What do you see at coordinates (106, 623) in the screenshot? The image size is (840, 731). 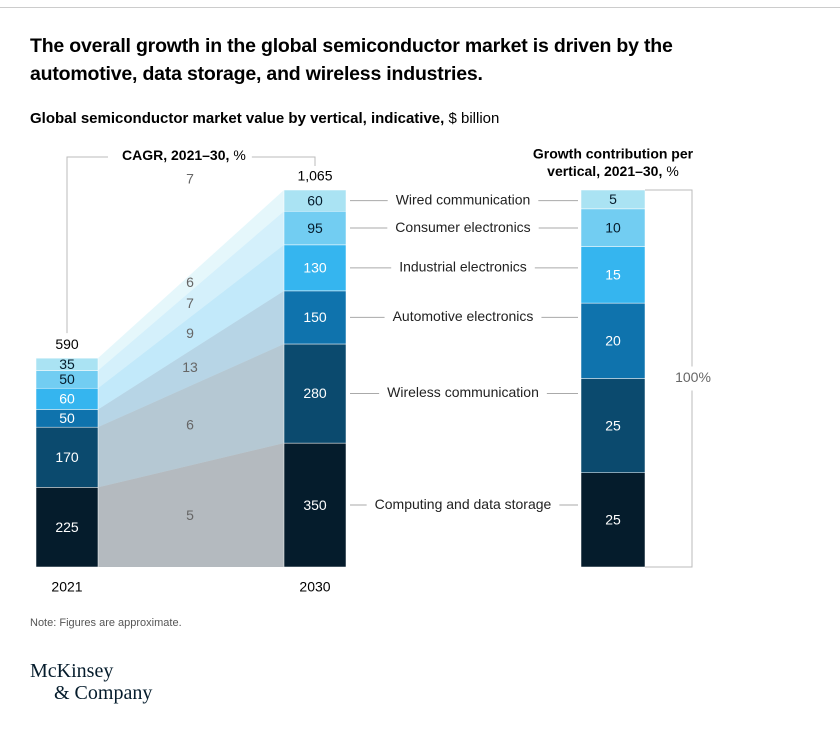 I see `note: Note: Figures are approximate.` at bounding box center [106, 623].